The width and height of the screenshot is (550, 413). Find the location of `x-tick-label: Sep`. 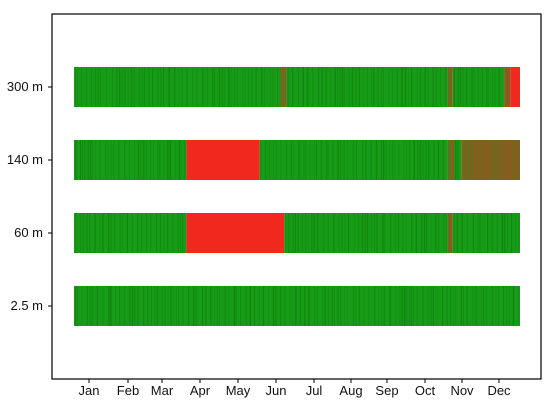

x-tick-label: Sep is located at coordinates (386, 390).